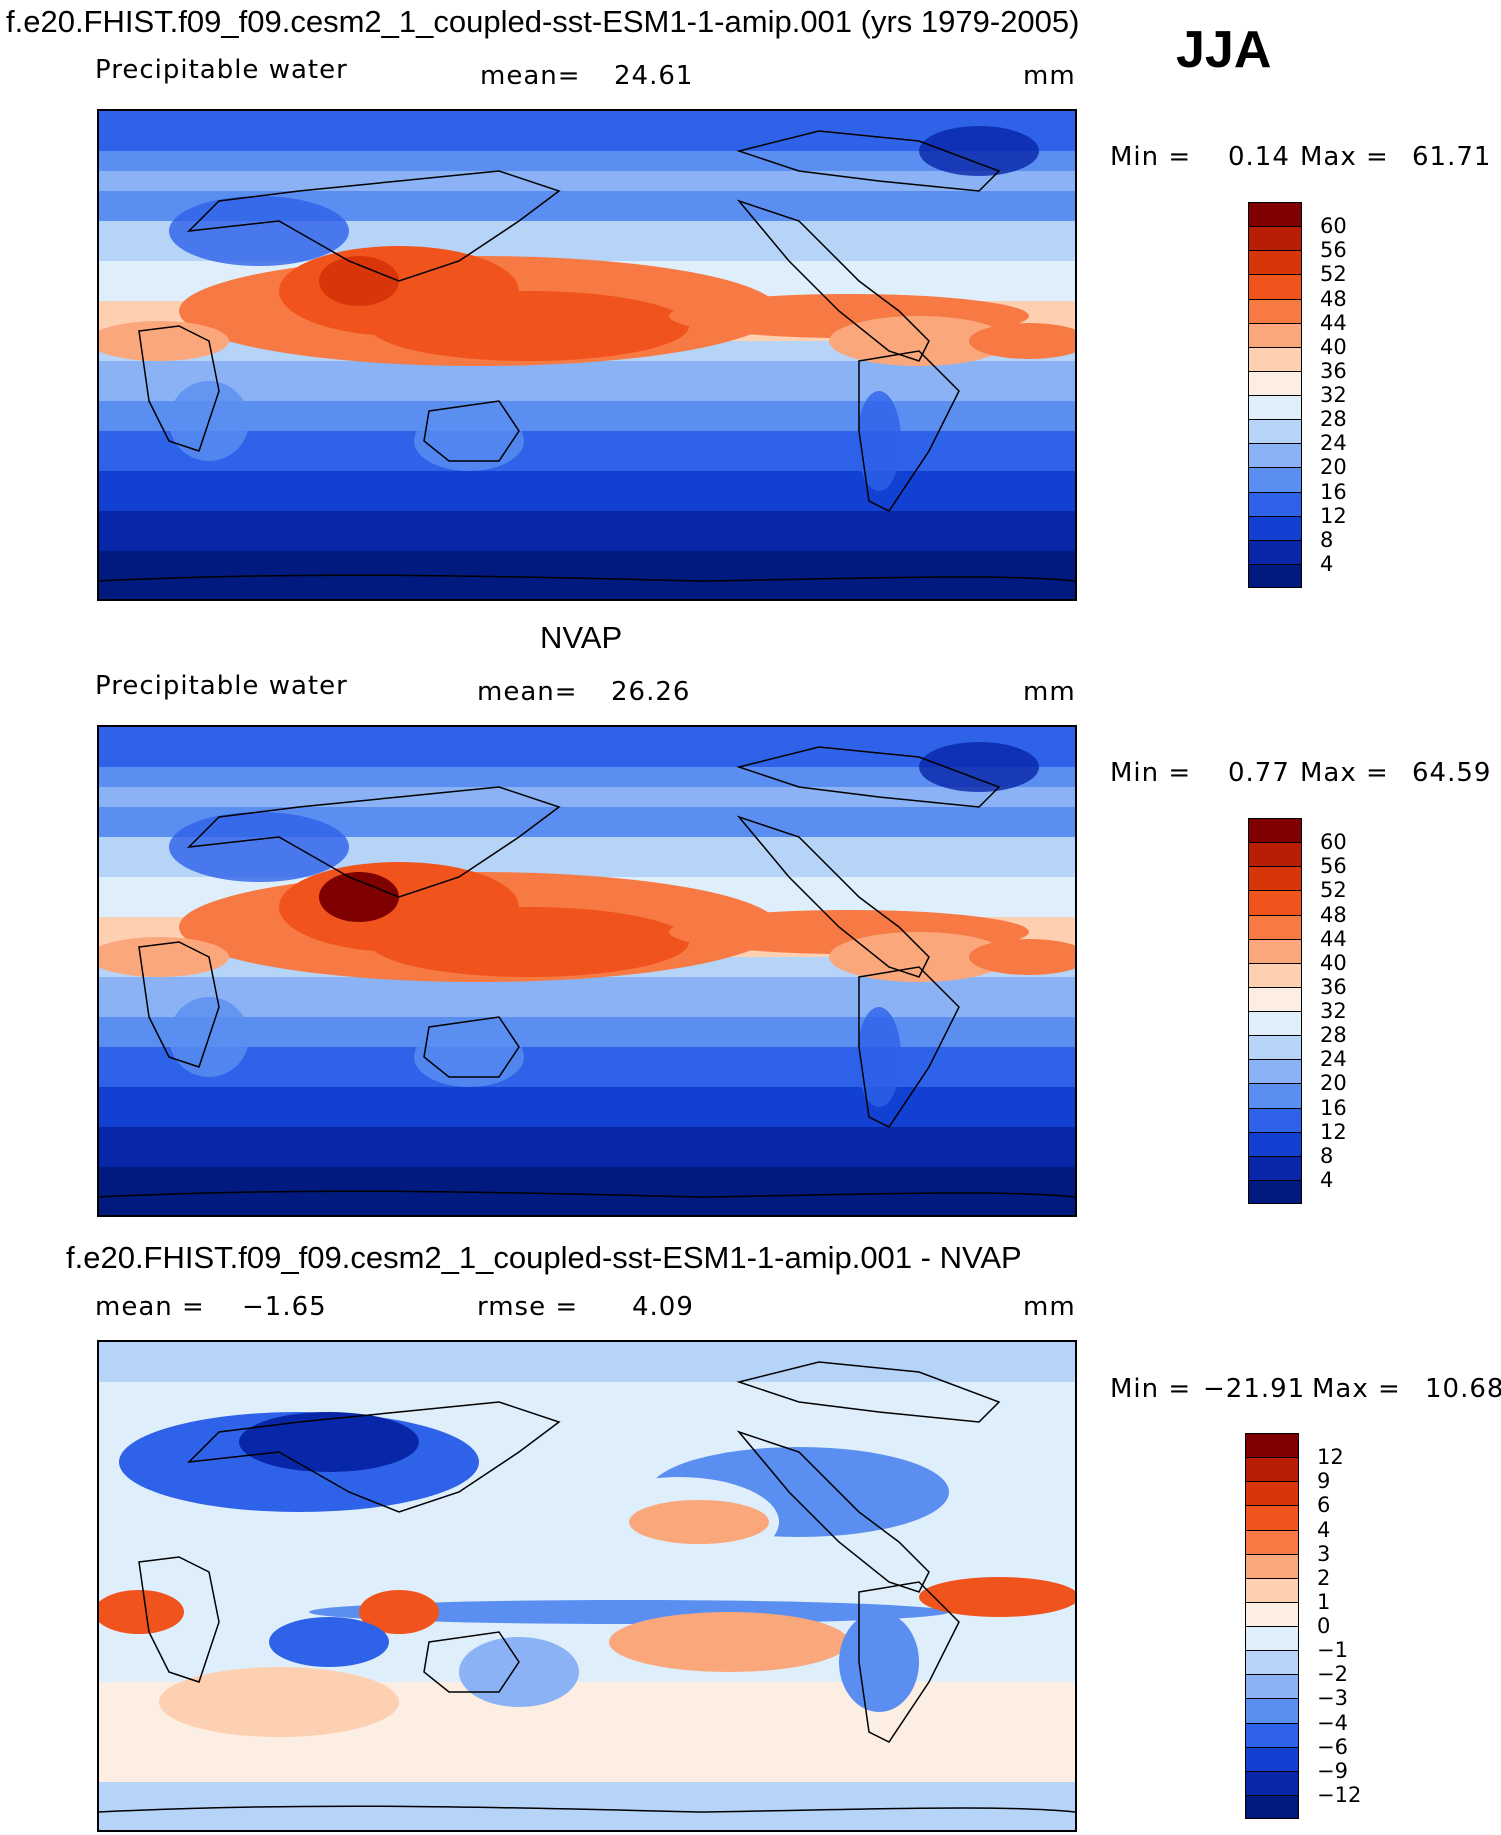  Describe the element at coordinates (1324, 1505) in the screenshot. I see `colorbar-tick-label: 6` at that location.